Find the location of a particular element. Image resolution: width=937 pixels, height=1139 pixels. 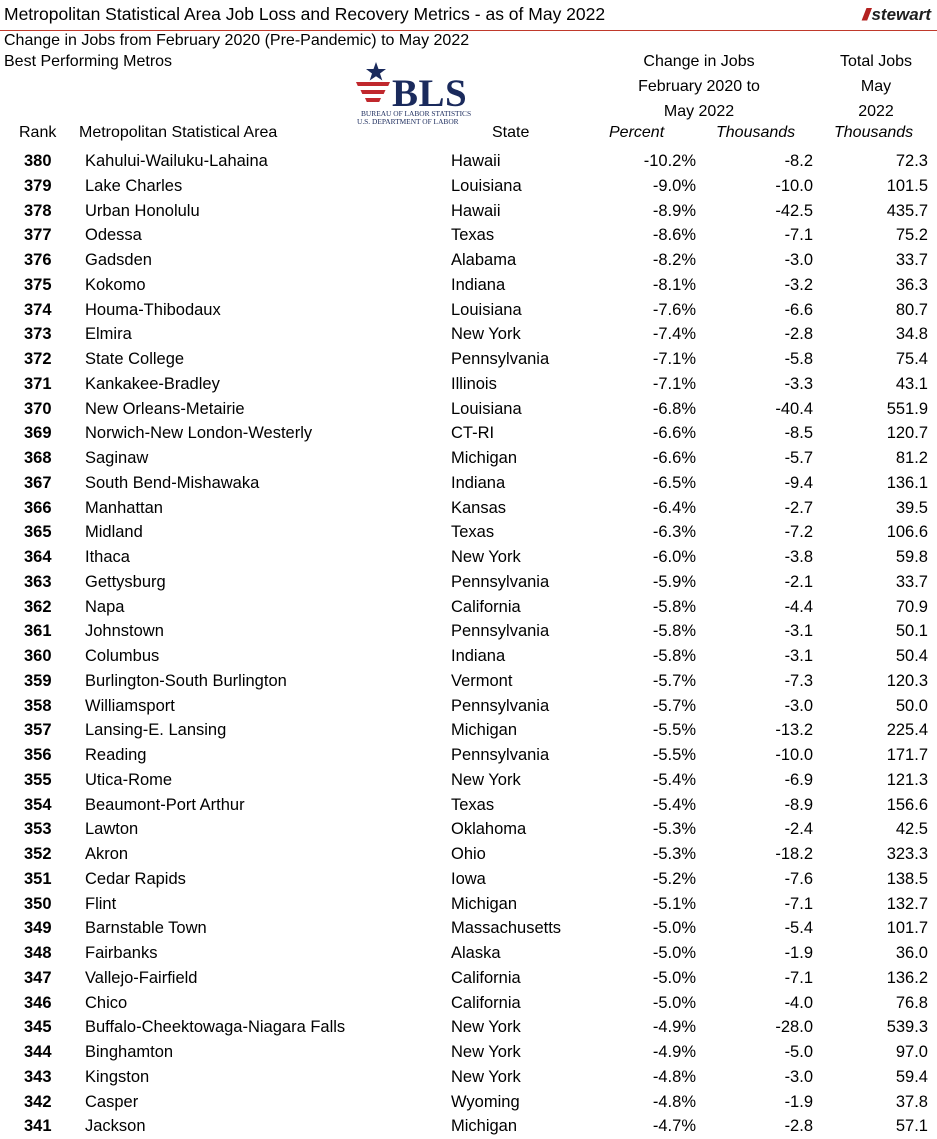

table-row: 355 Utica-Rome New York -5.4% -6.9 121.3 is located at coordinates (468, 780).